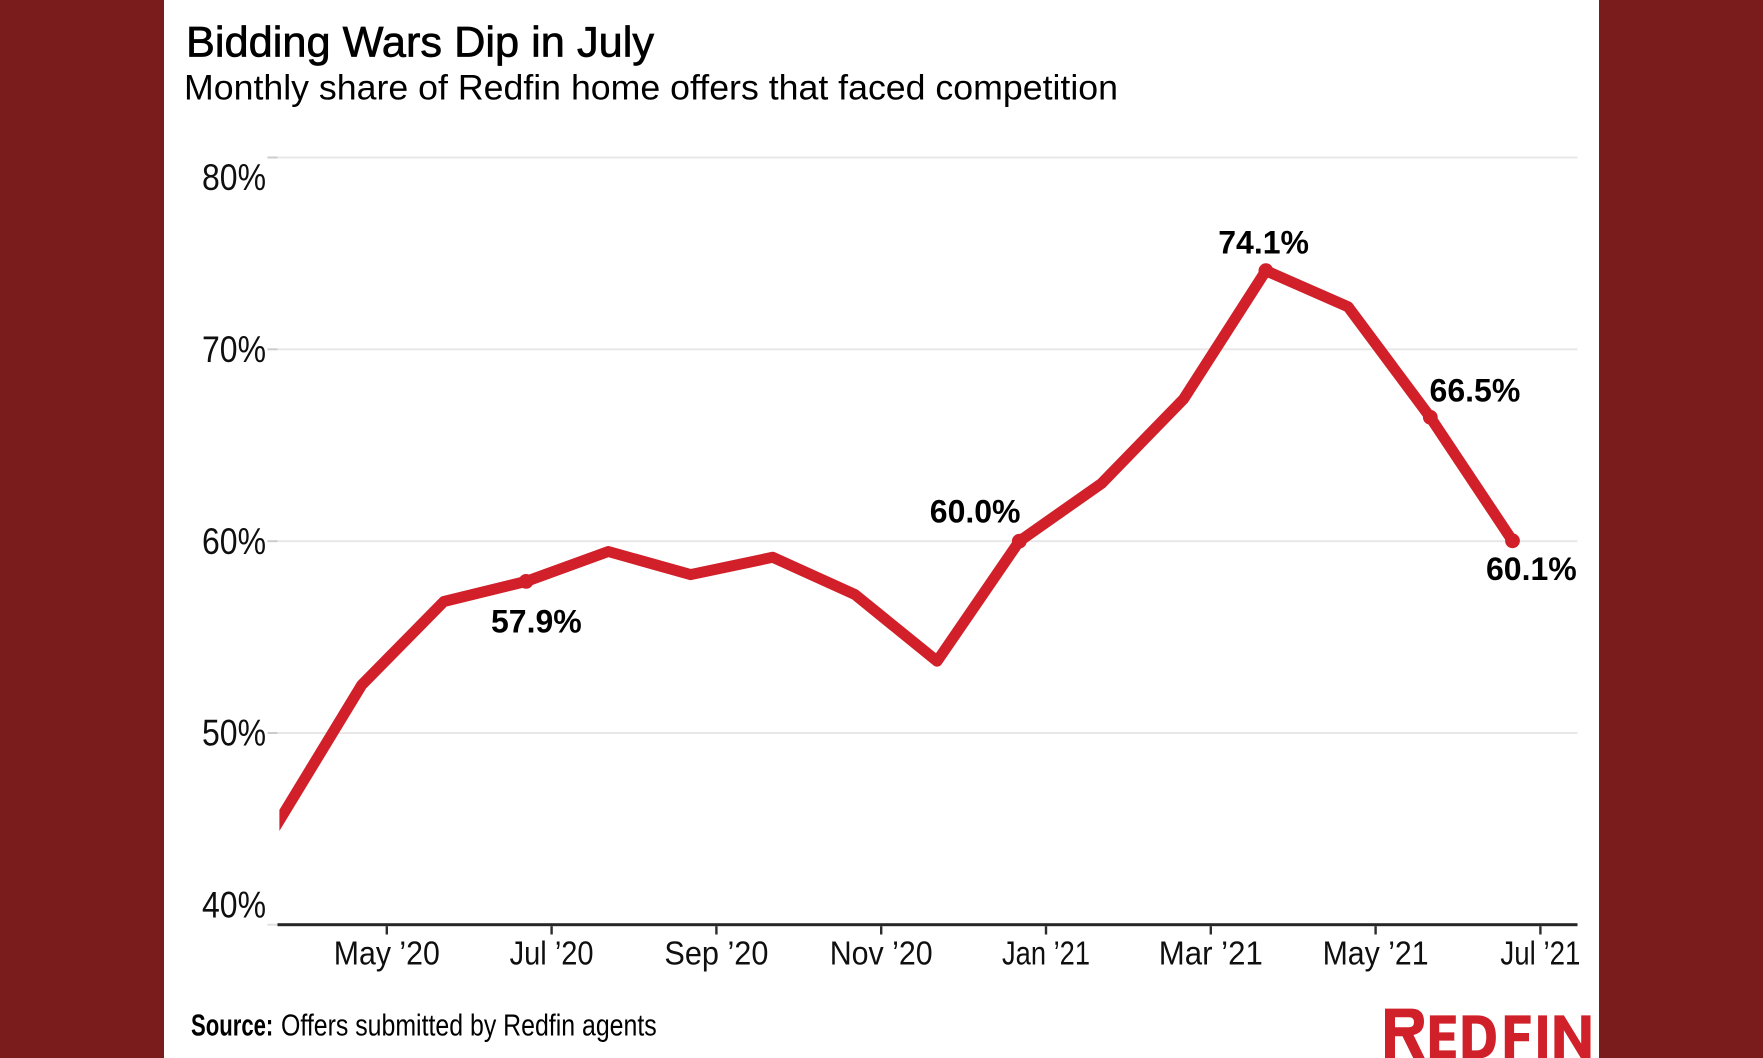 This screenshot has width=1763, height=1058. Describe the element at coordinates (1540, 953) in the screenshot. I see `svg-text: Jul ’21` at that location.